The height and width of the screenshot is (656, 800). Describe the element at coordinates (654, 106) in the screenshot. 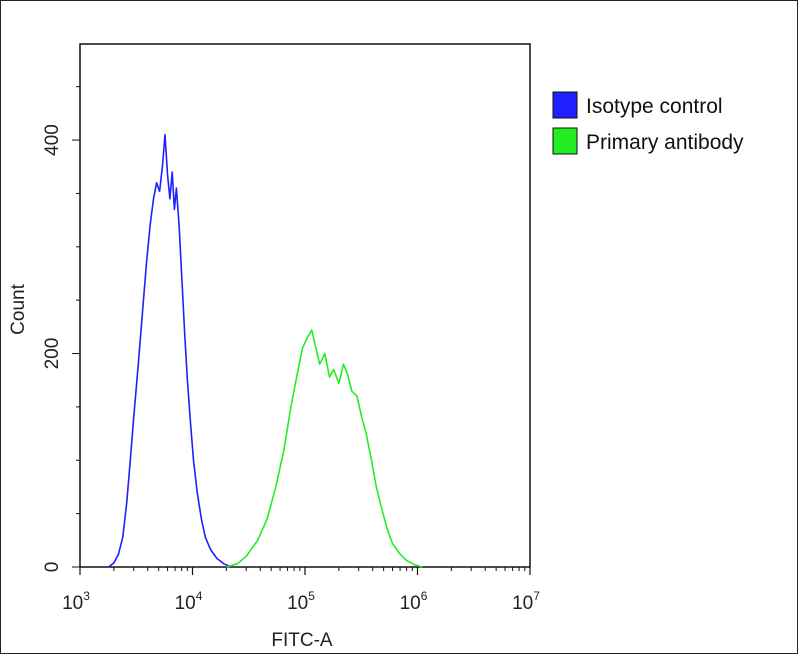

I see `legend-label: Isotype control` at that location.